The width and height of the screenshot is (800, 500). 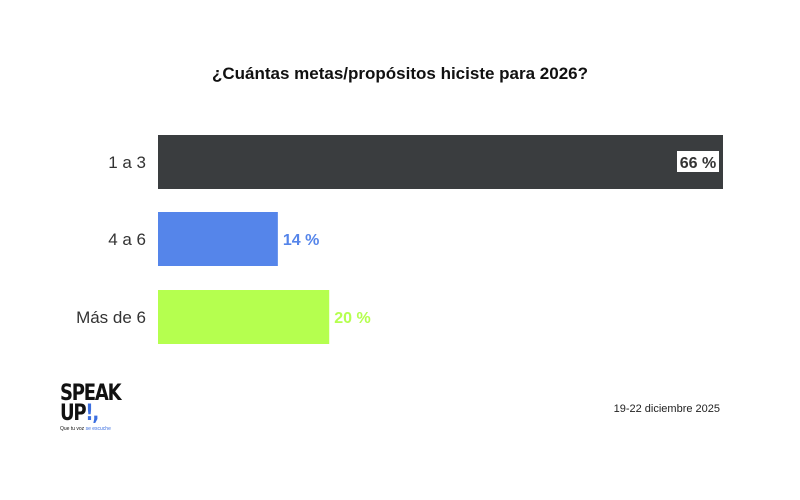 I want to click on logo-text-line2: UP!,, so click(x=79, y=413).